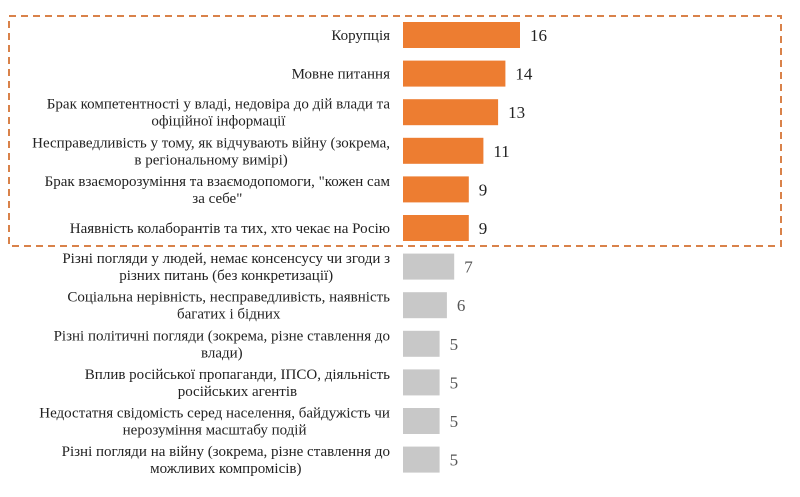 This screenshot has height=497, width=800. What do you see at coordinates (210, 160) in the screenshot?
I see `category-label-line: в регіональному вимірі)` at bounding box center [210, 160].